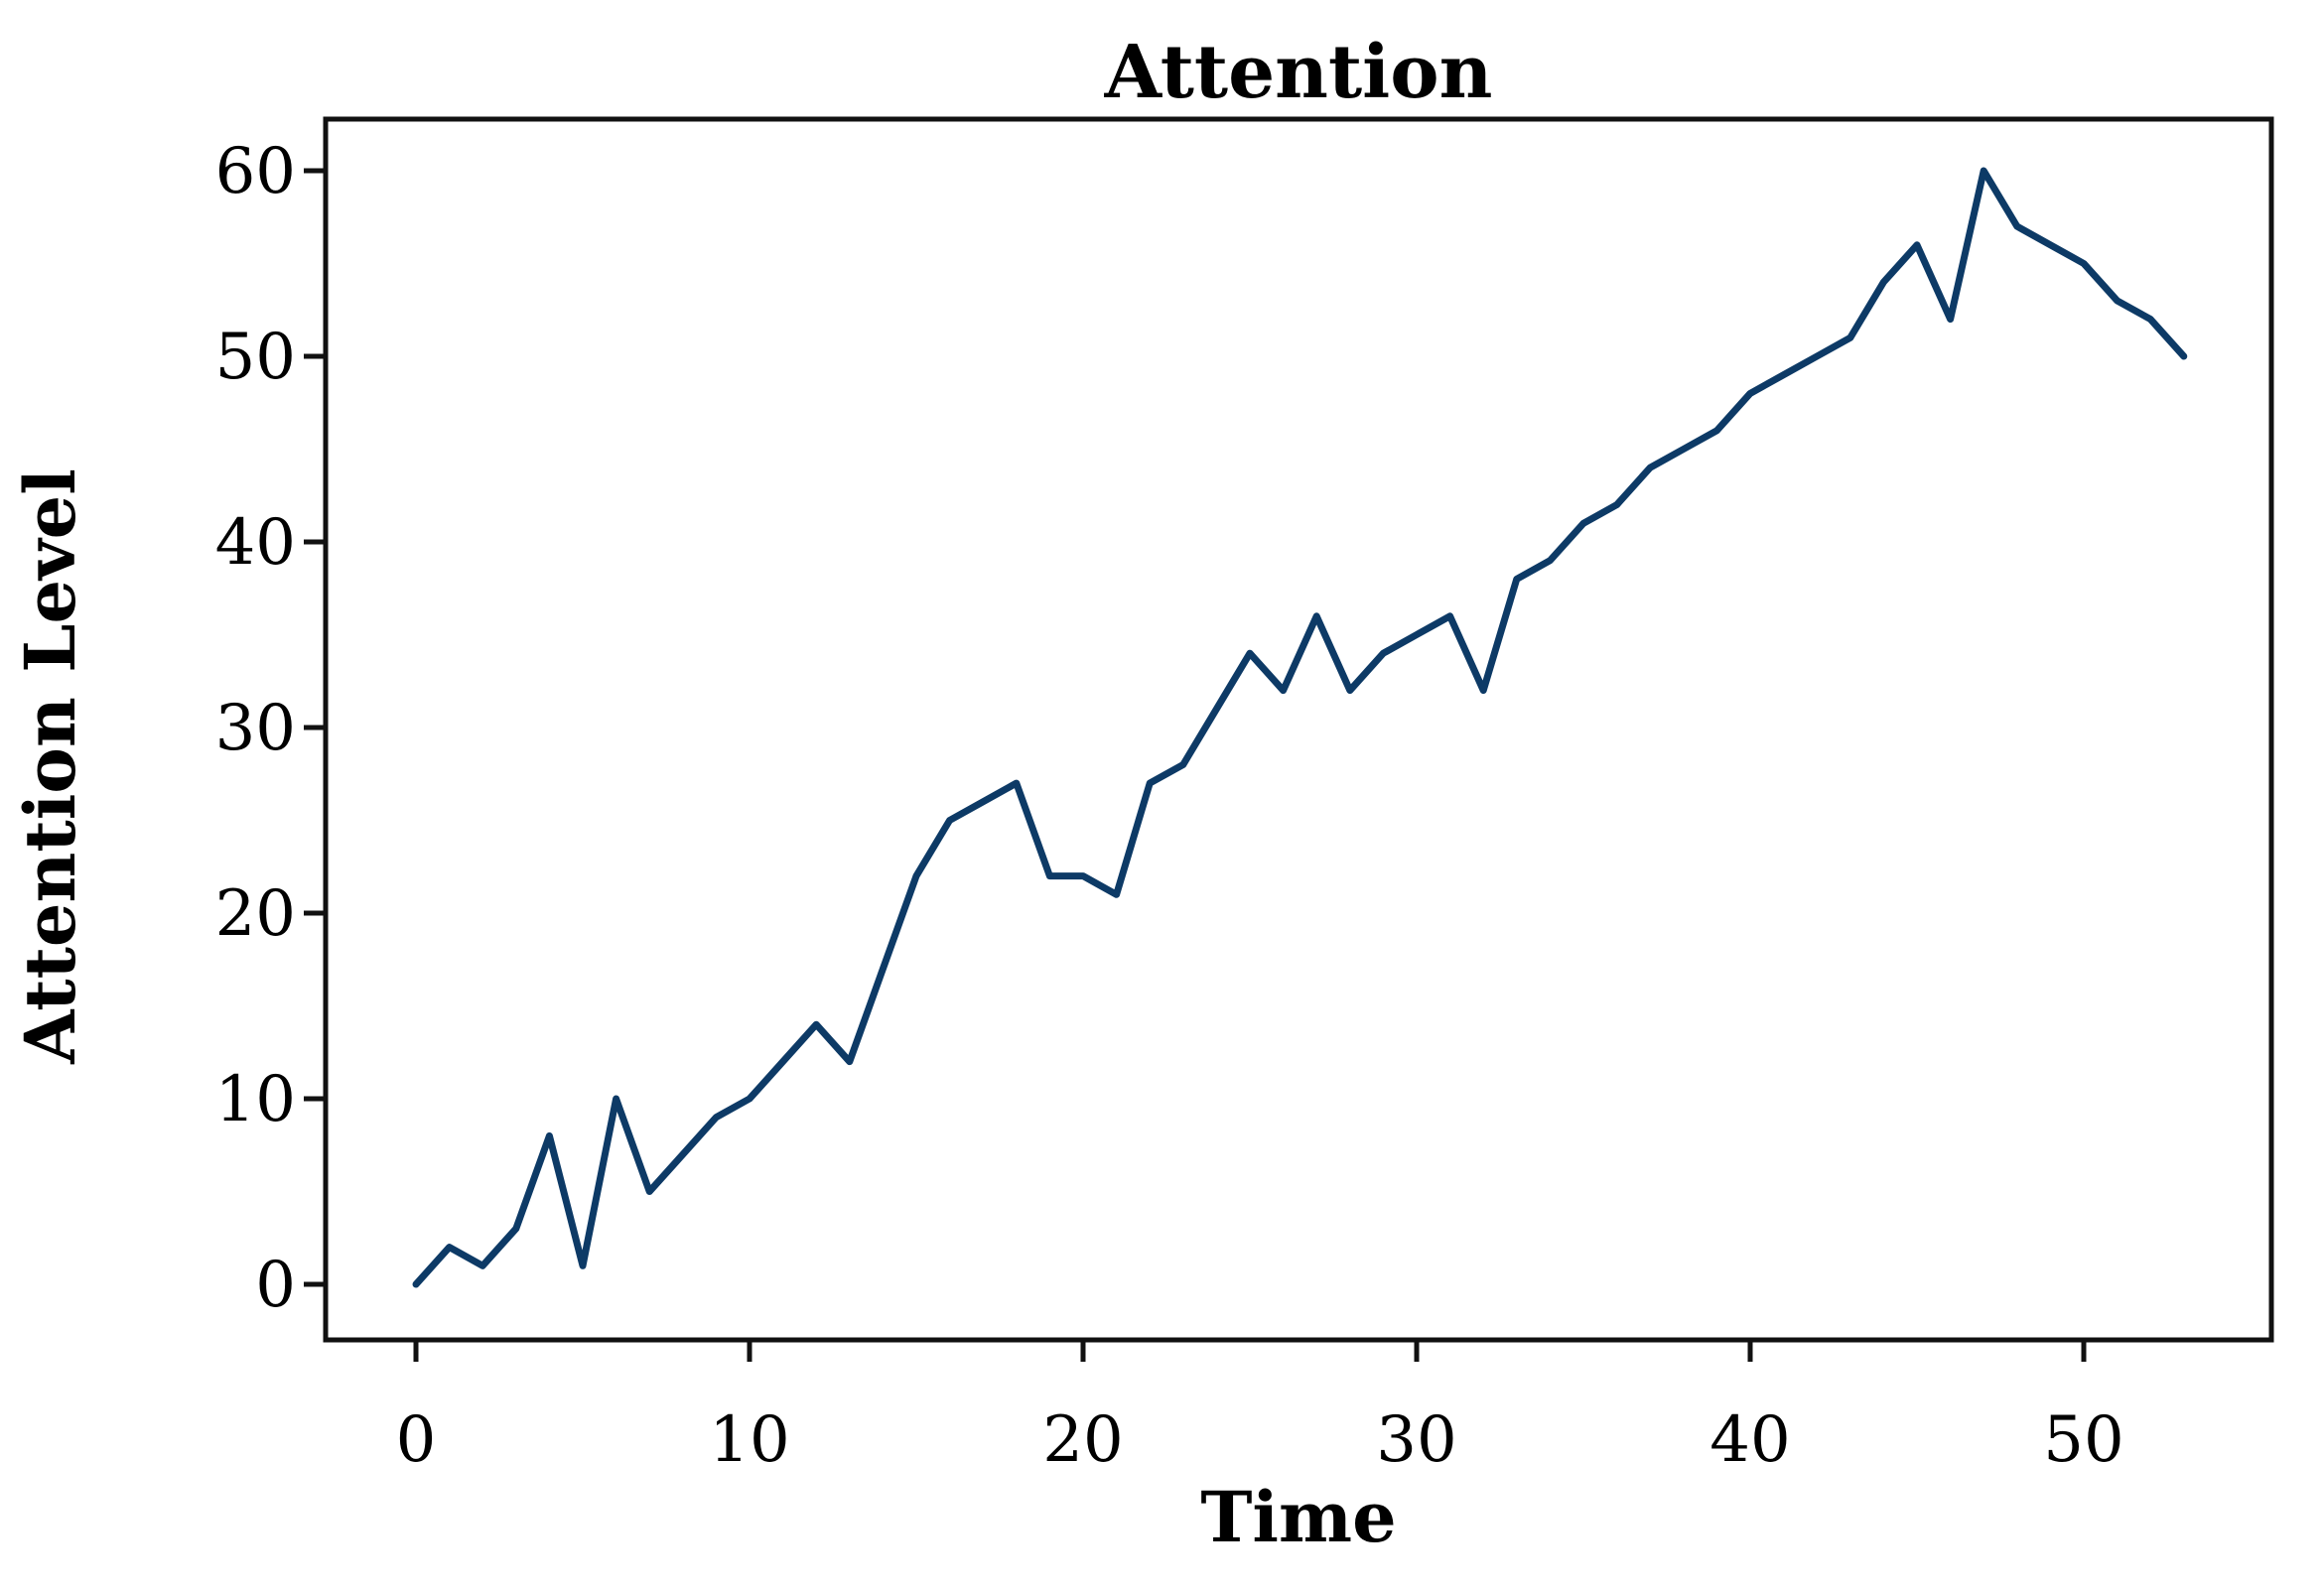 This screenshot has height=1593, width=2324. What do you see at coordinates (1250, 1351) in the screenshot?
I see `x-axis-ticks` at bounding box center [1250, 1351].